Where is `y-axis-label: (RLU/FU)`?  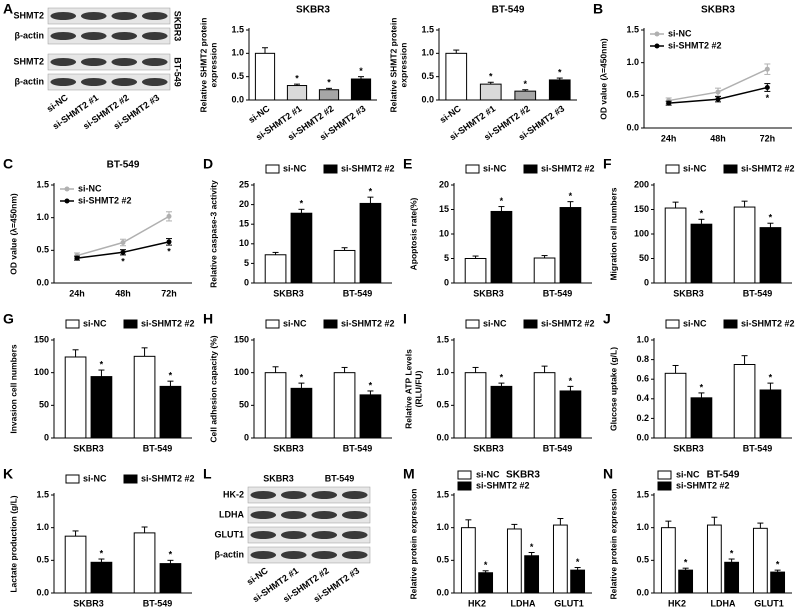 y-axis-label: (RLU/FU) is located at coordinates (418, 388).